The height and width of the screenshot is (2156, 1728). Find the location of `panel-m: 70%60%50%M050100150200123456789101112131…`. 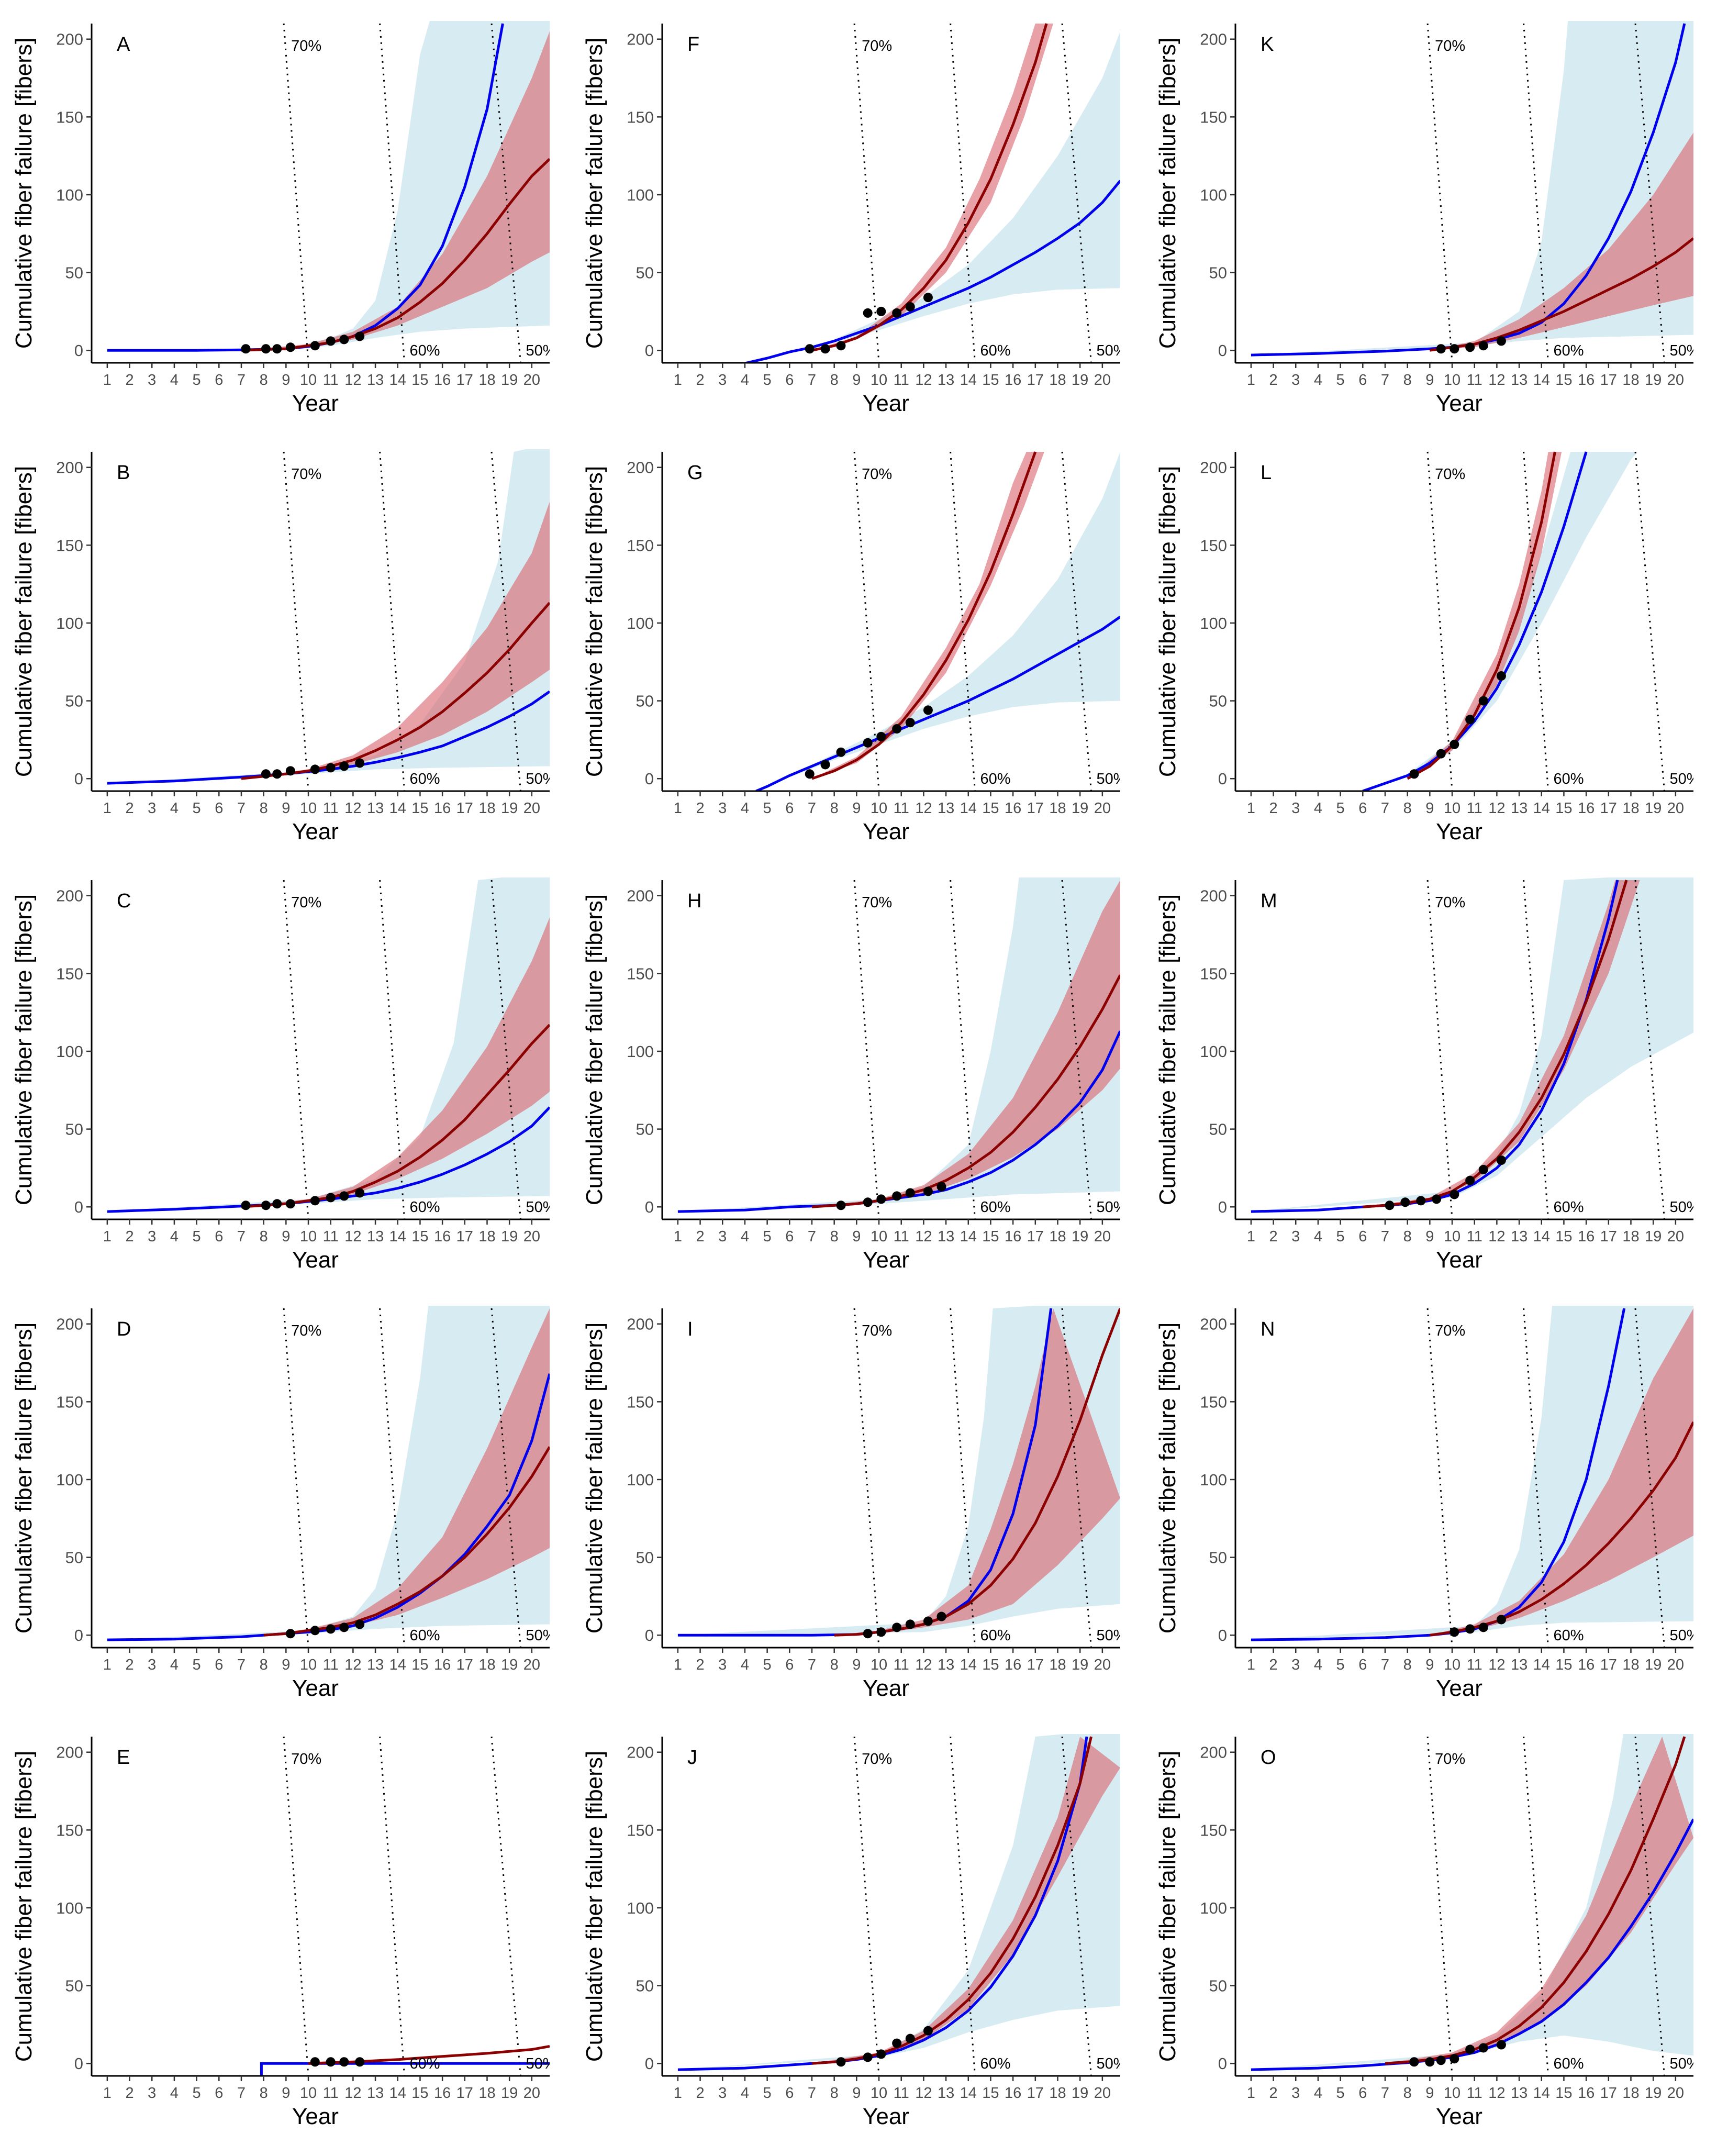

panel-m: 70%60%50%M050100150200123456789101112131… is located at coordinates (1424, 1075).